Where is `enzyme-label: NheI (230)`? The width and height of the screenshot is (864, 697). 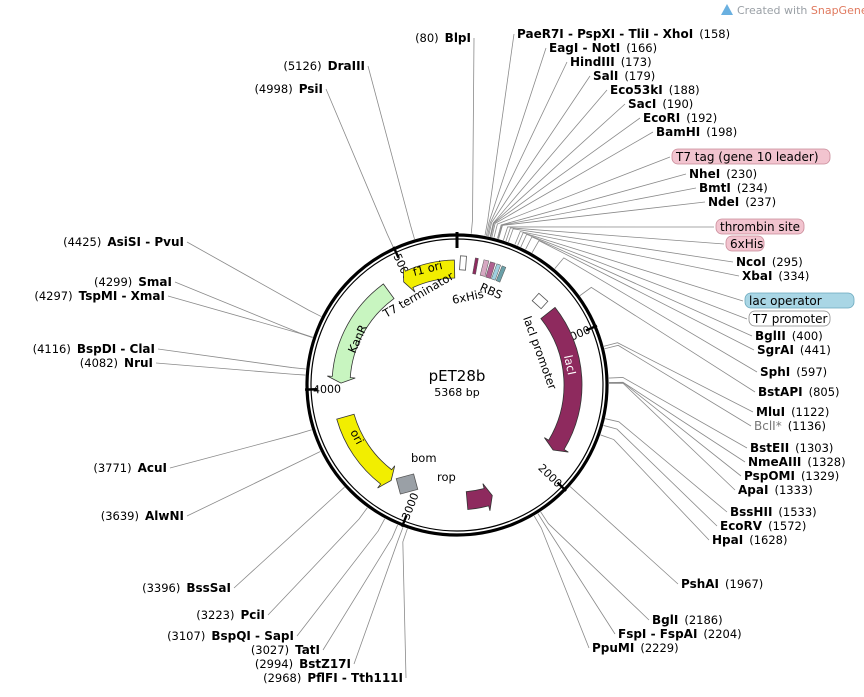
enzyme-label: NheI (230) is located at coordinates (723, 174).